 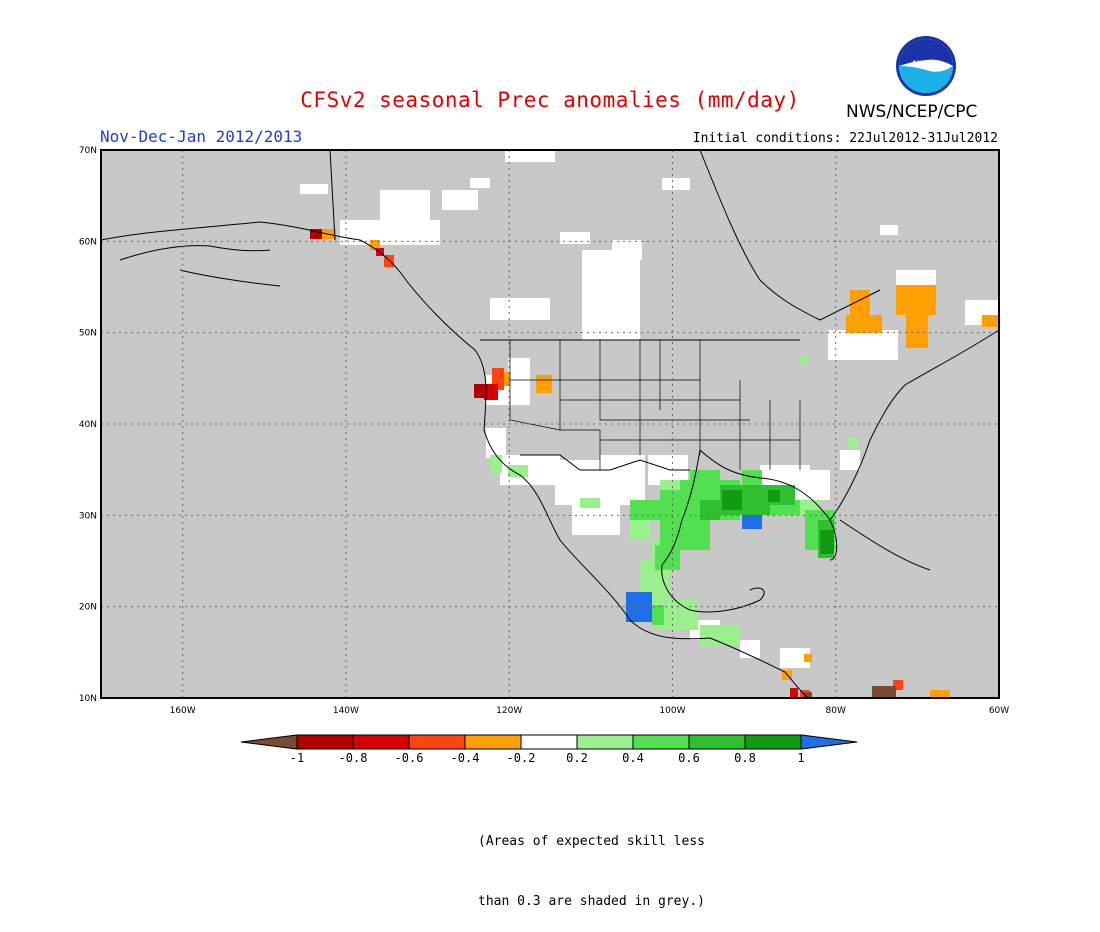 I want to click on legend-swatch-high-arrow, so click(x=829, y=742).